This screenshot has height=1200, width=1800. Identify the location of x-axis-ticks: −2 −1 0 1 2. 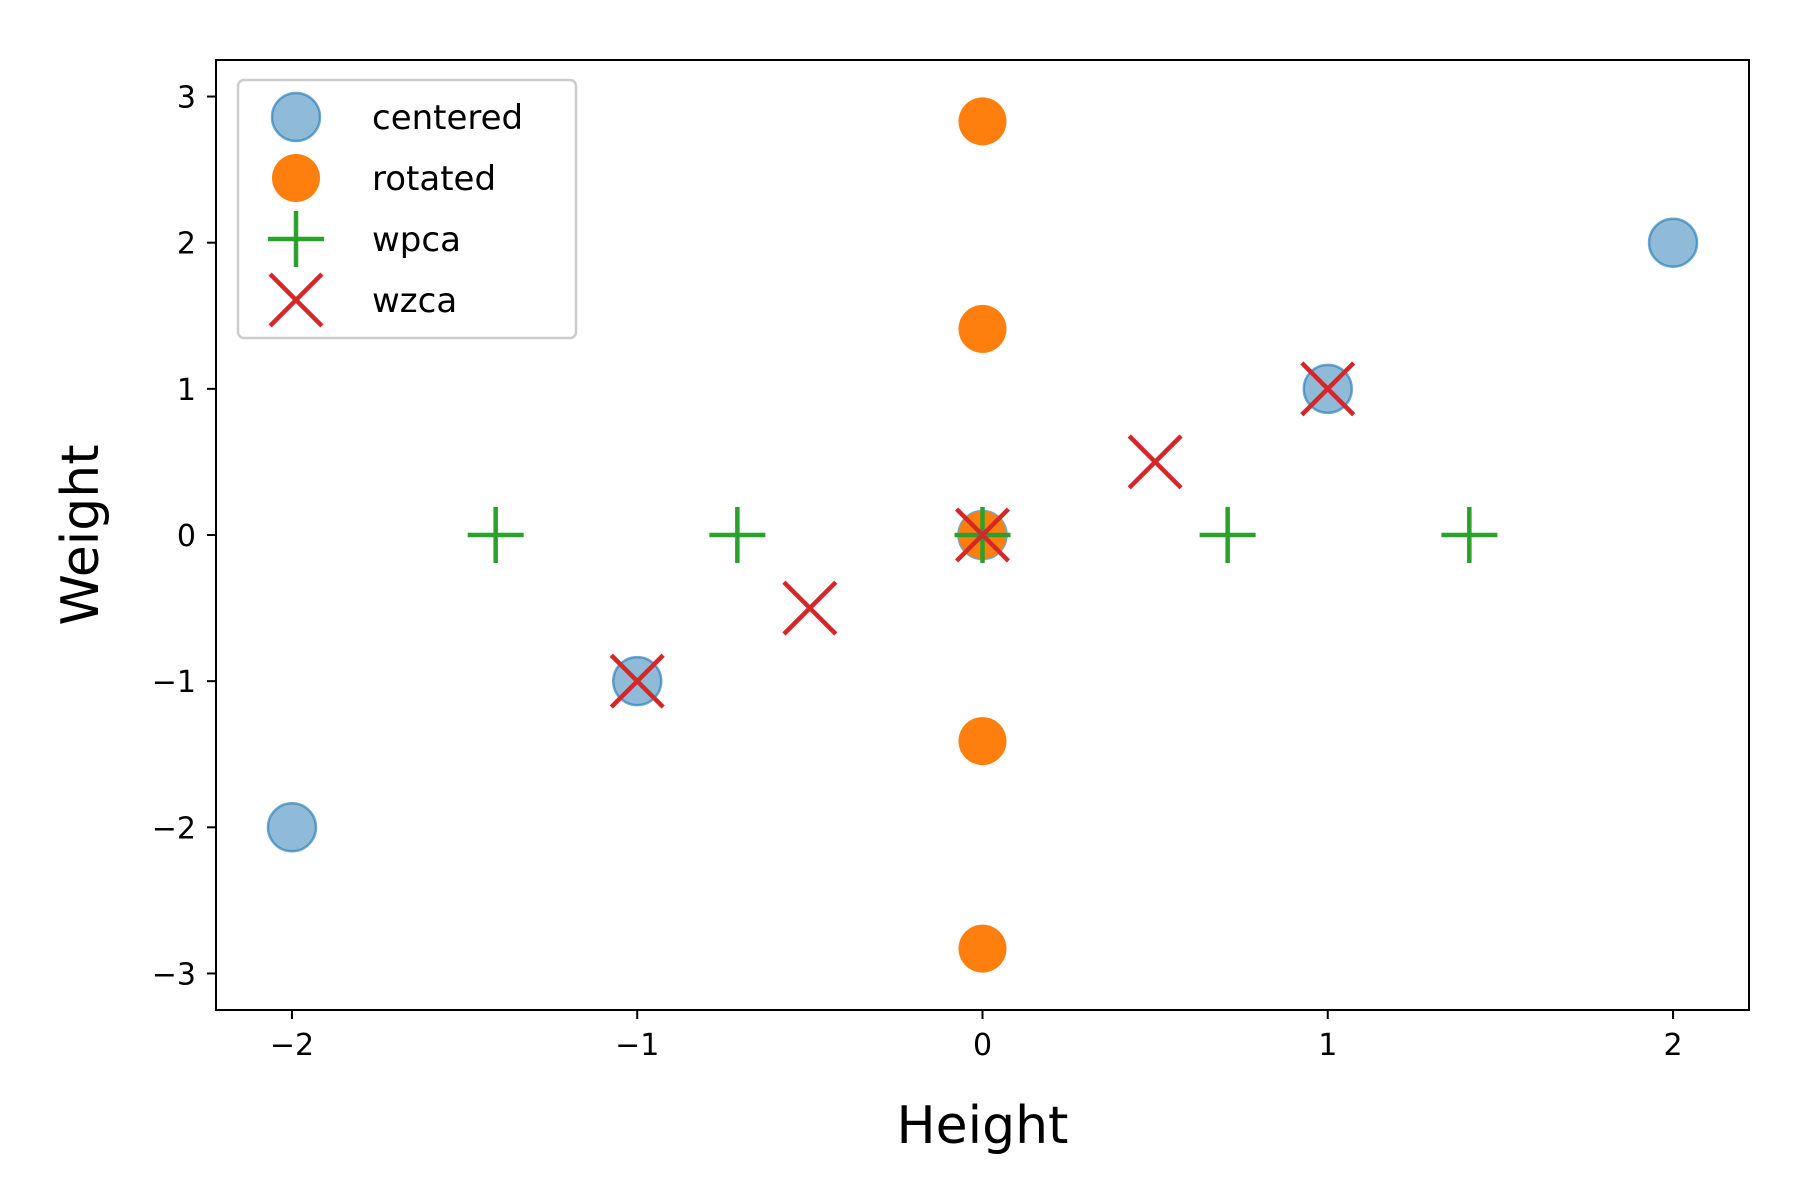
(976, 1036).